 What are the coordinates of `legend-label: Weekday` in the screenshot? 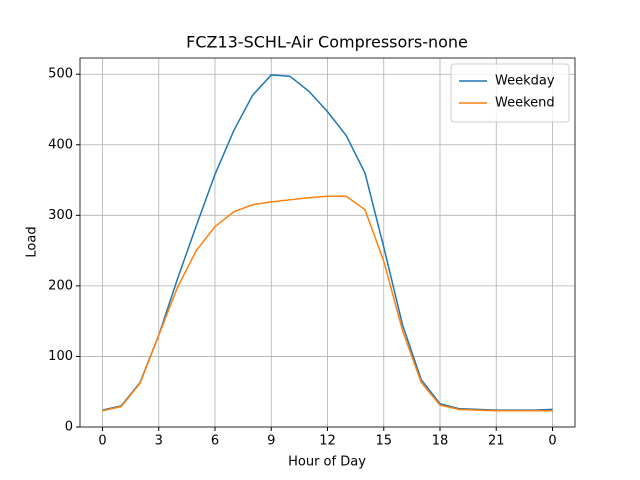 It's located at (525, 81).